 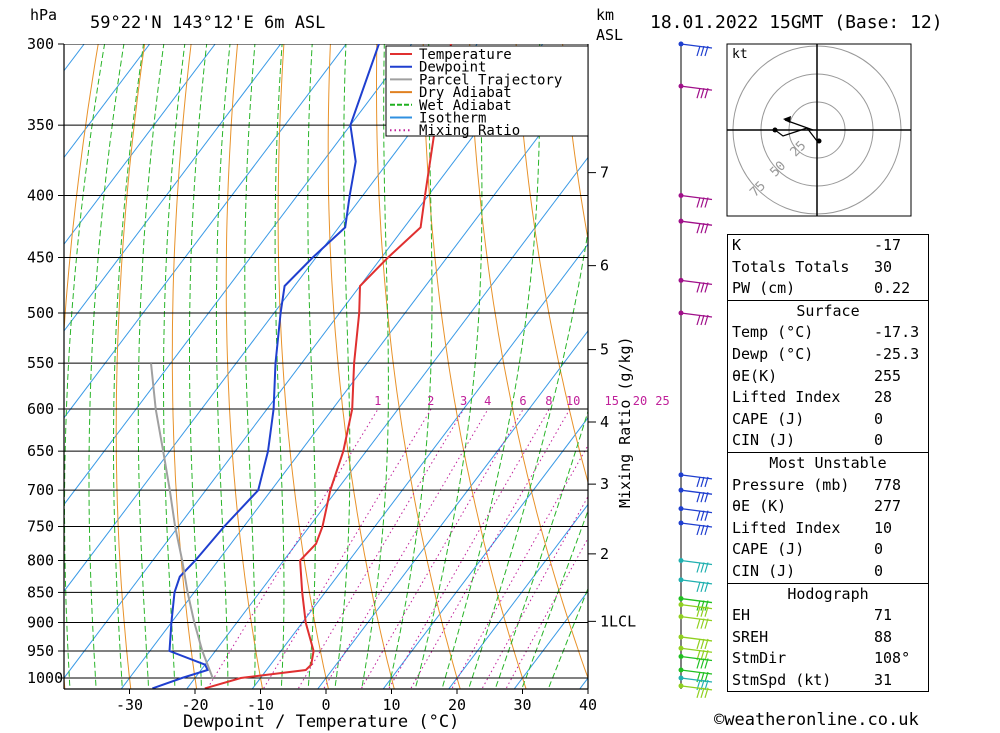 What do you see at coordinates (768, 549) in the screenshot?
I see `mu-label: CAPE (J)` at bounding box center [768, 549].